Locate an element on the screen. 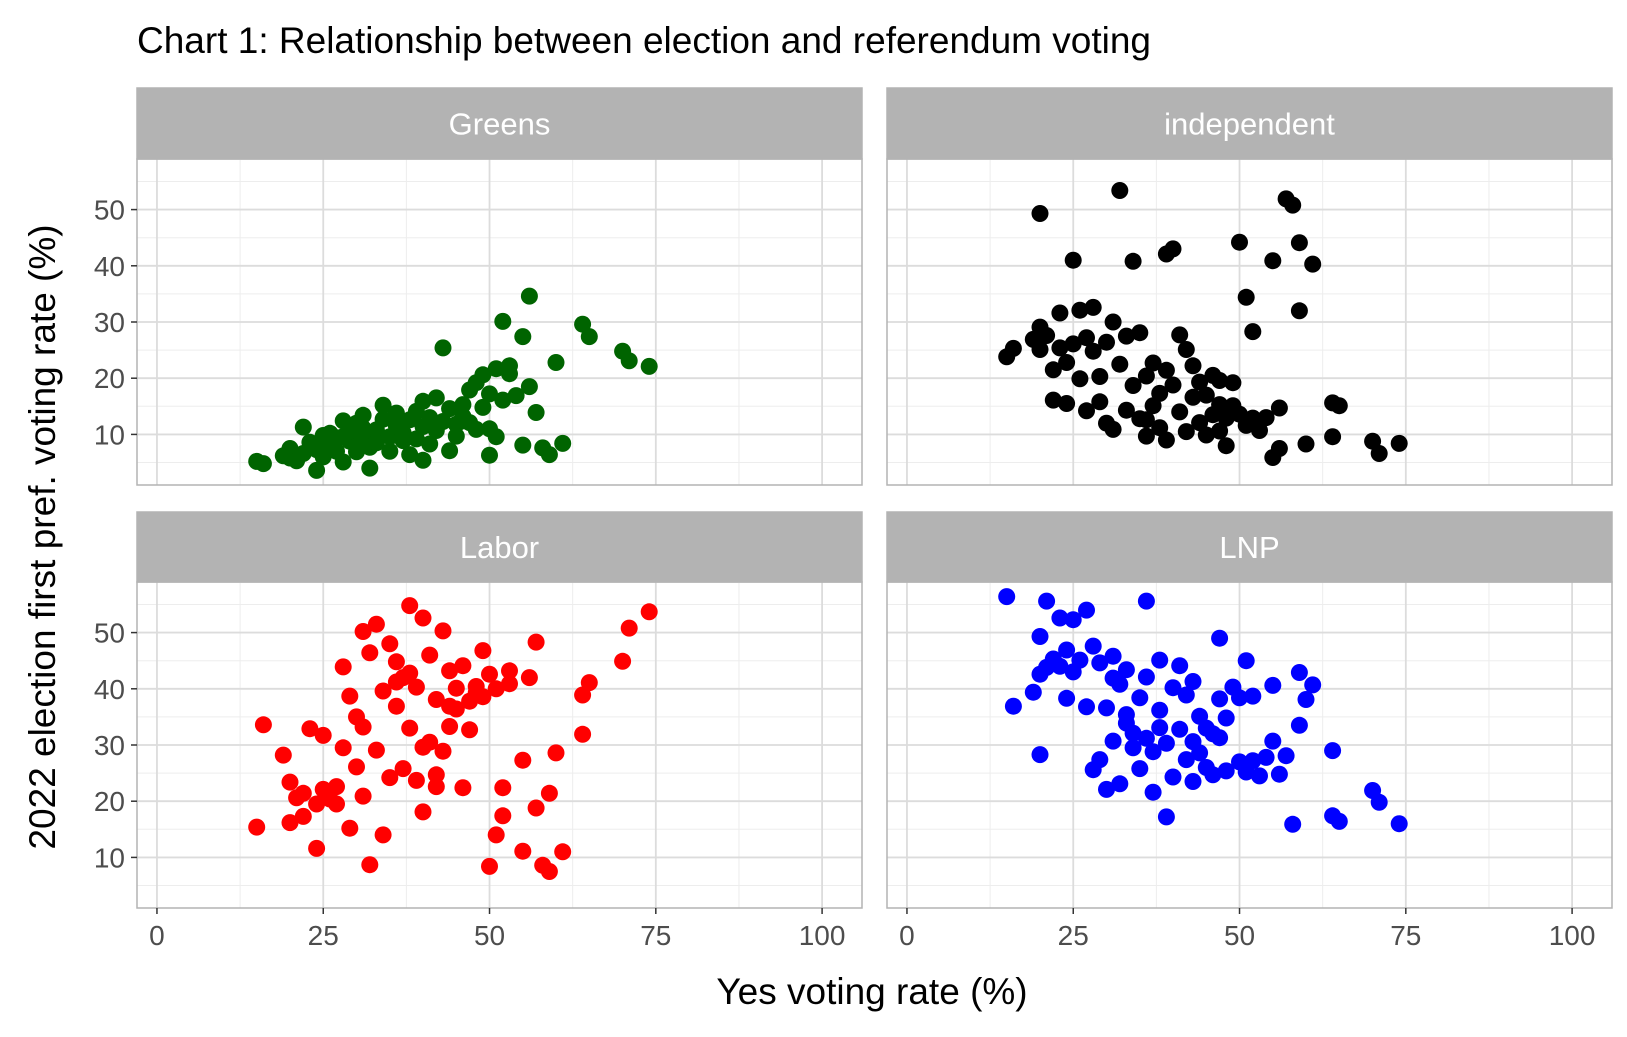  x-tick-label: 50 is located at coordinates (1239, 935).